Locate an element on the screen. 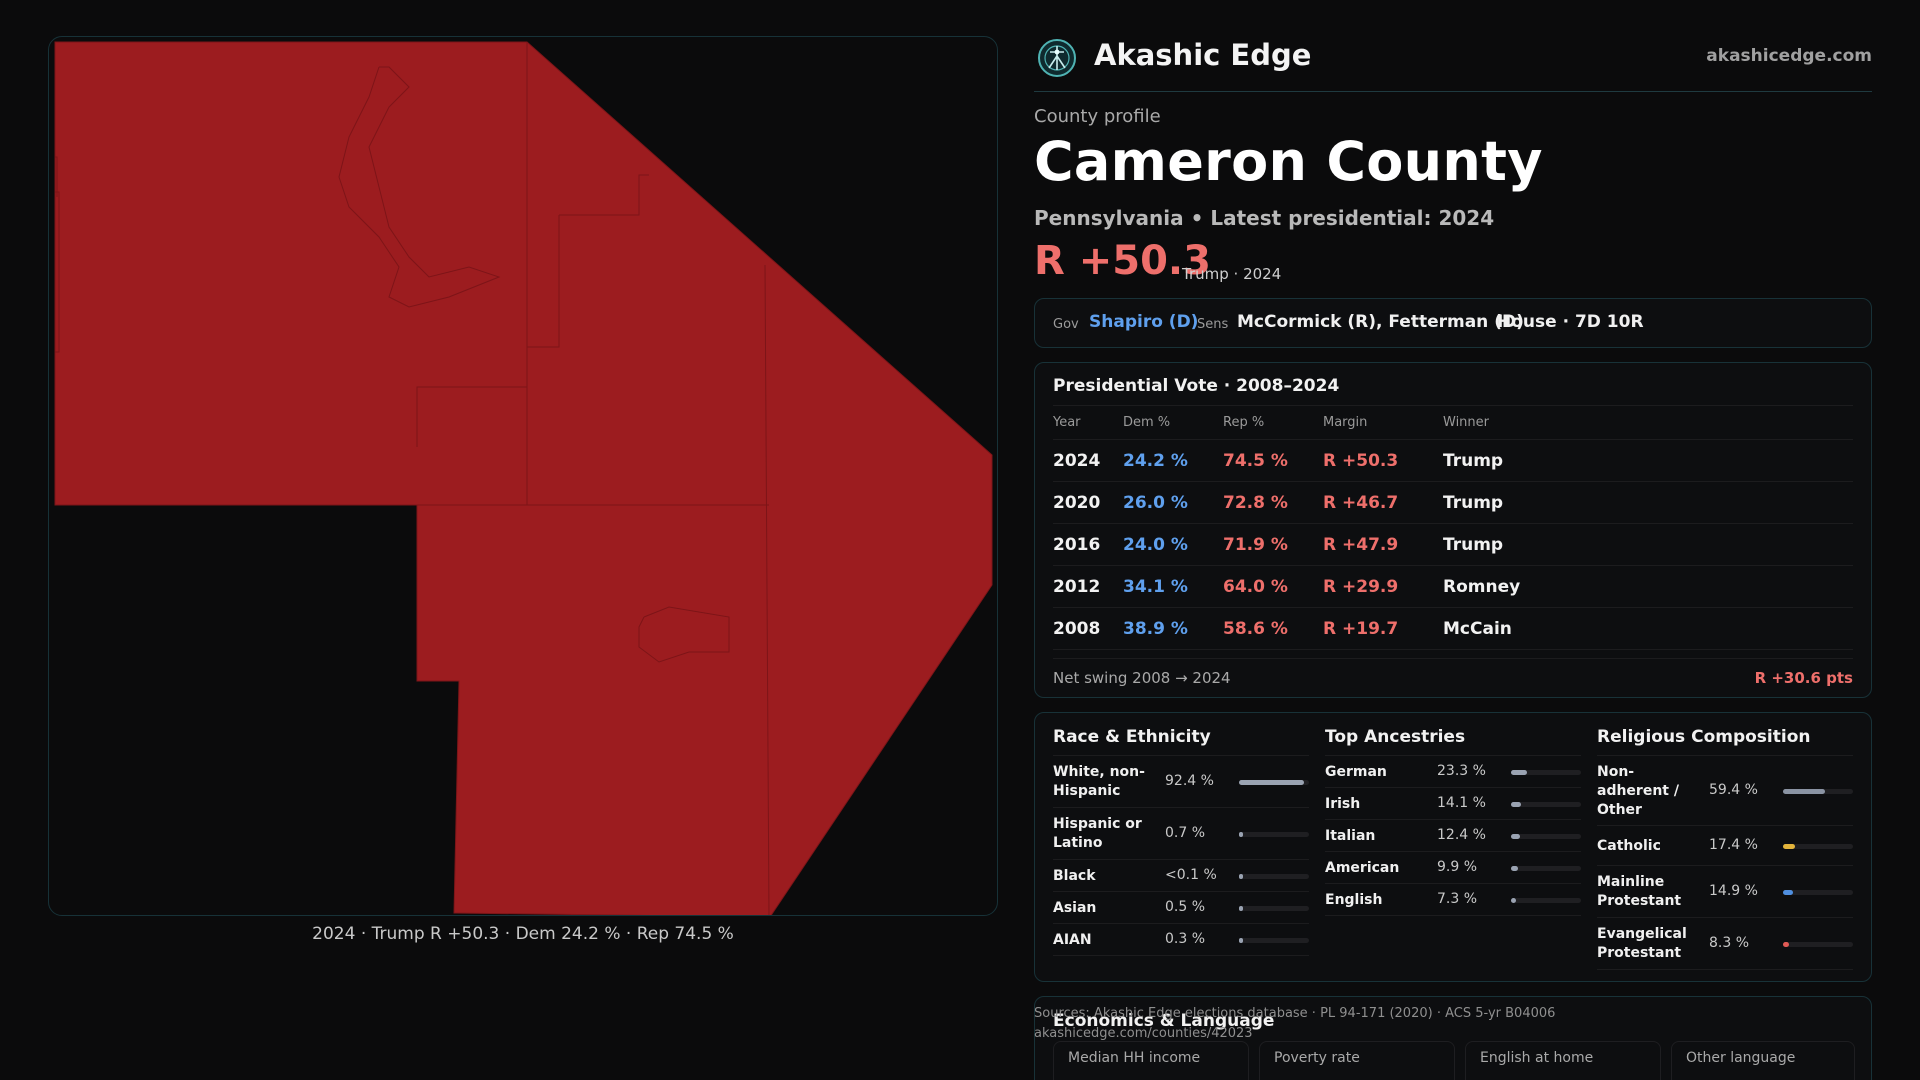 The width and height of the screenshot is (1920, 1080). page-title: Cameron County is located at coordinates (1288, 161).